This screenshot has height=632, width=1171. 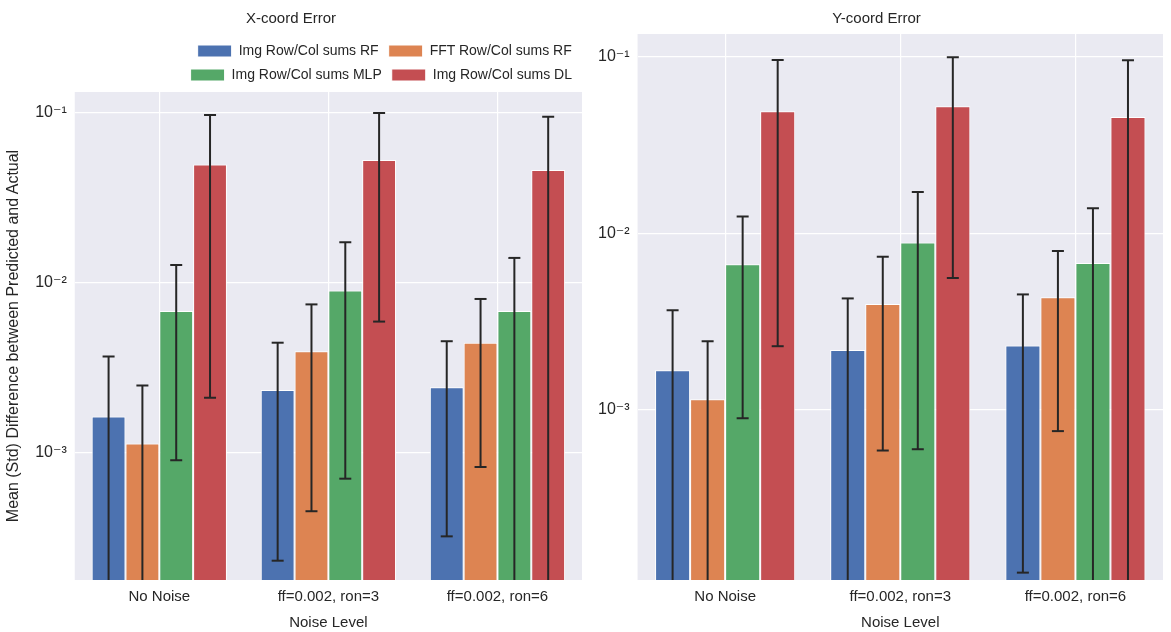 What do you see at coordinates (502, 73) in the screenshot?
I see `legend-label: Img Row/Col sums DL` at bounding box center [502, 73].